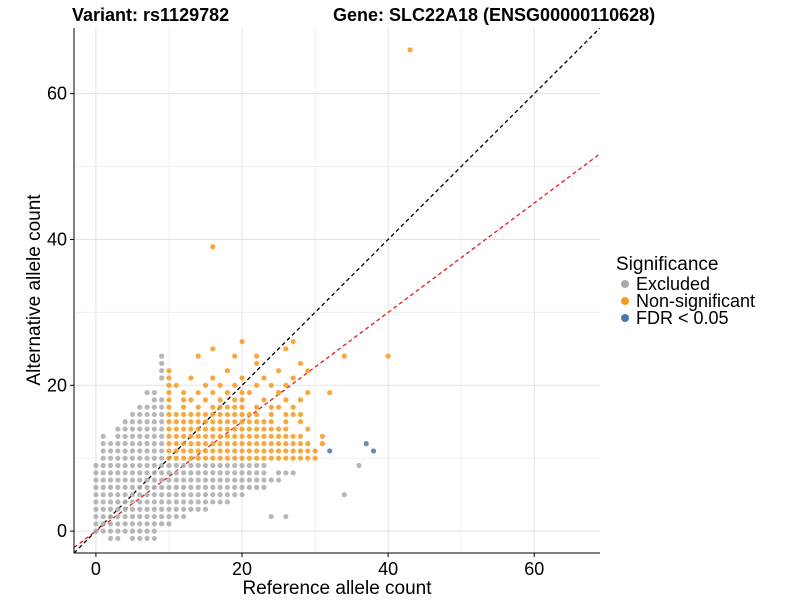  What do you see at coordinates (682, 318) in the screenshot?
I see `legend-label-fdr: FDR < 0.05` at bounding box center [682, 318].